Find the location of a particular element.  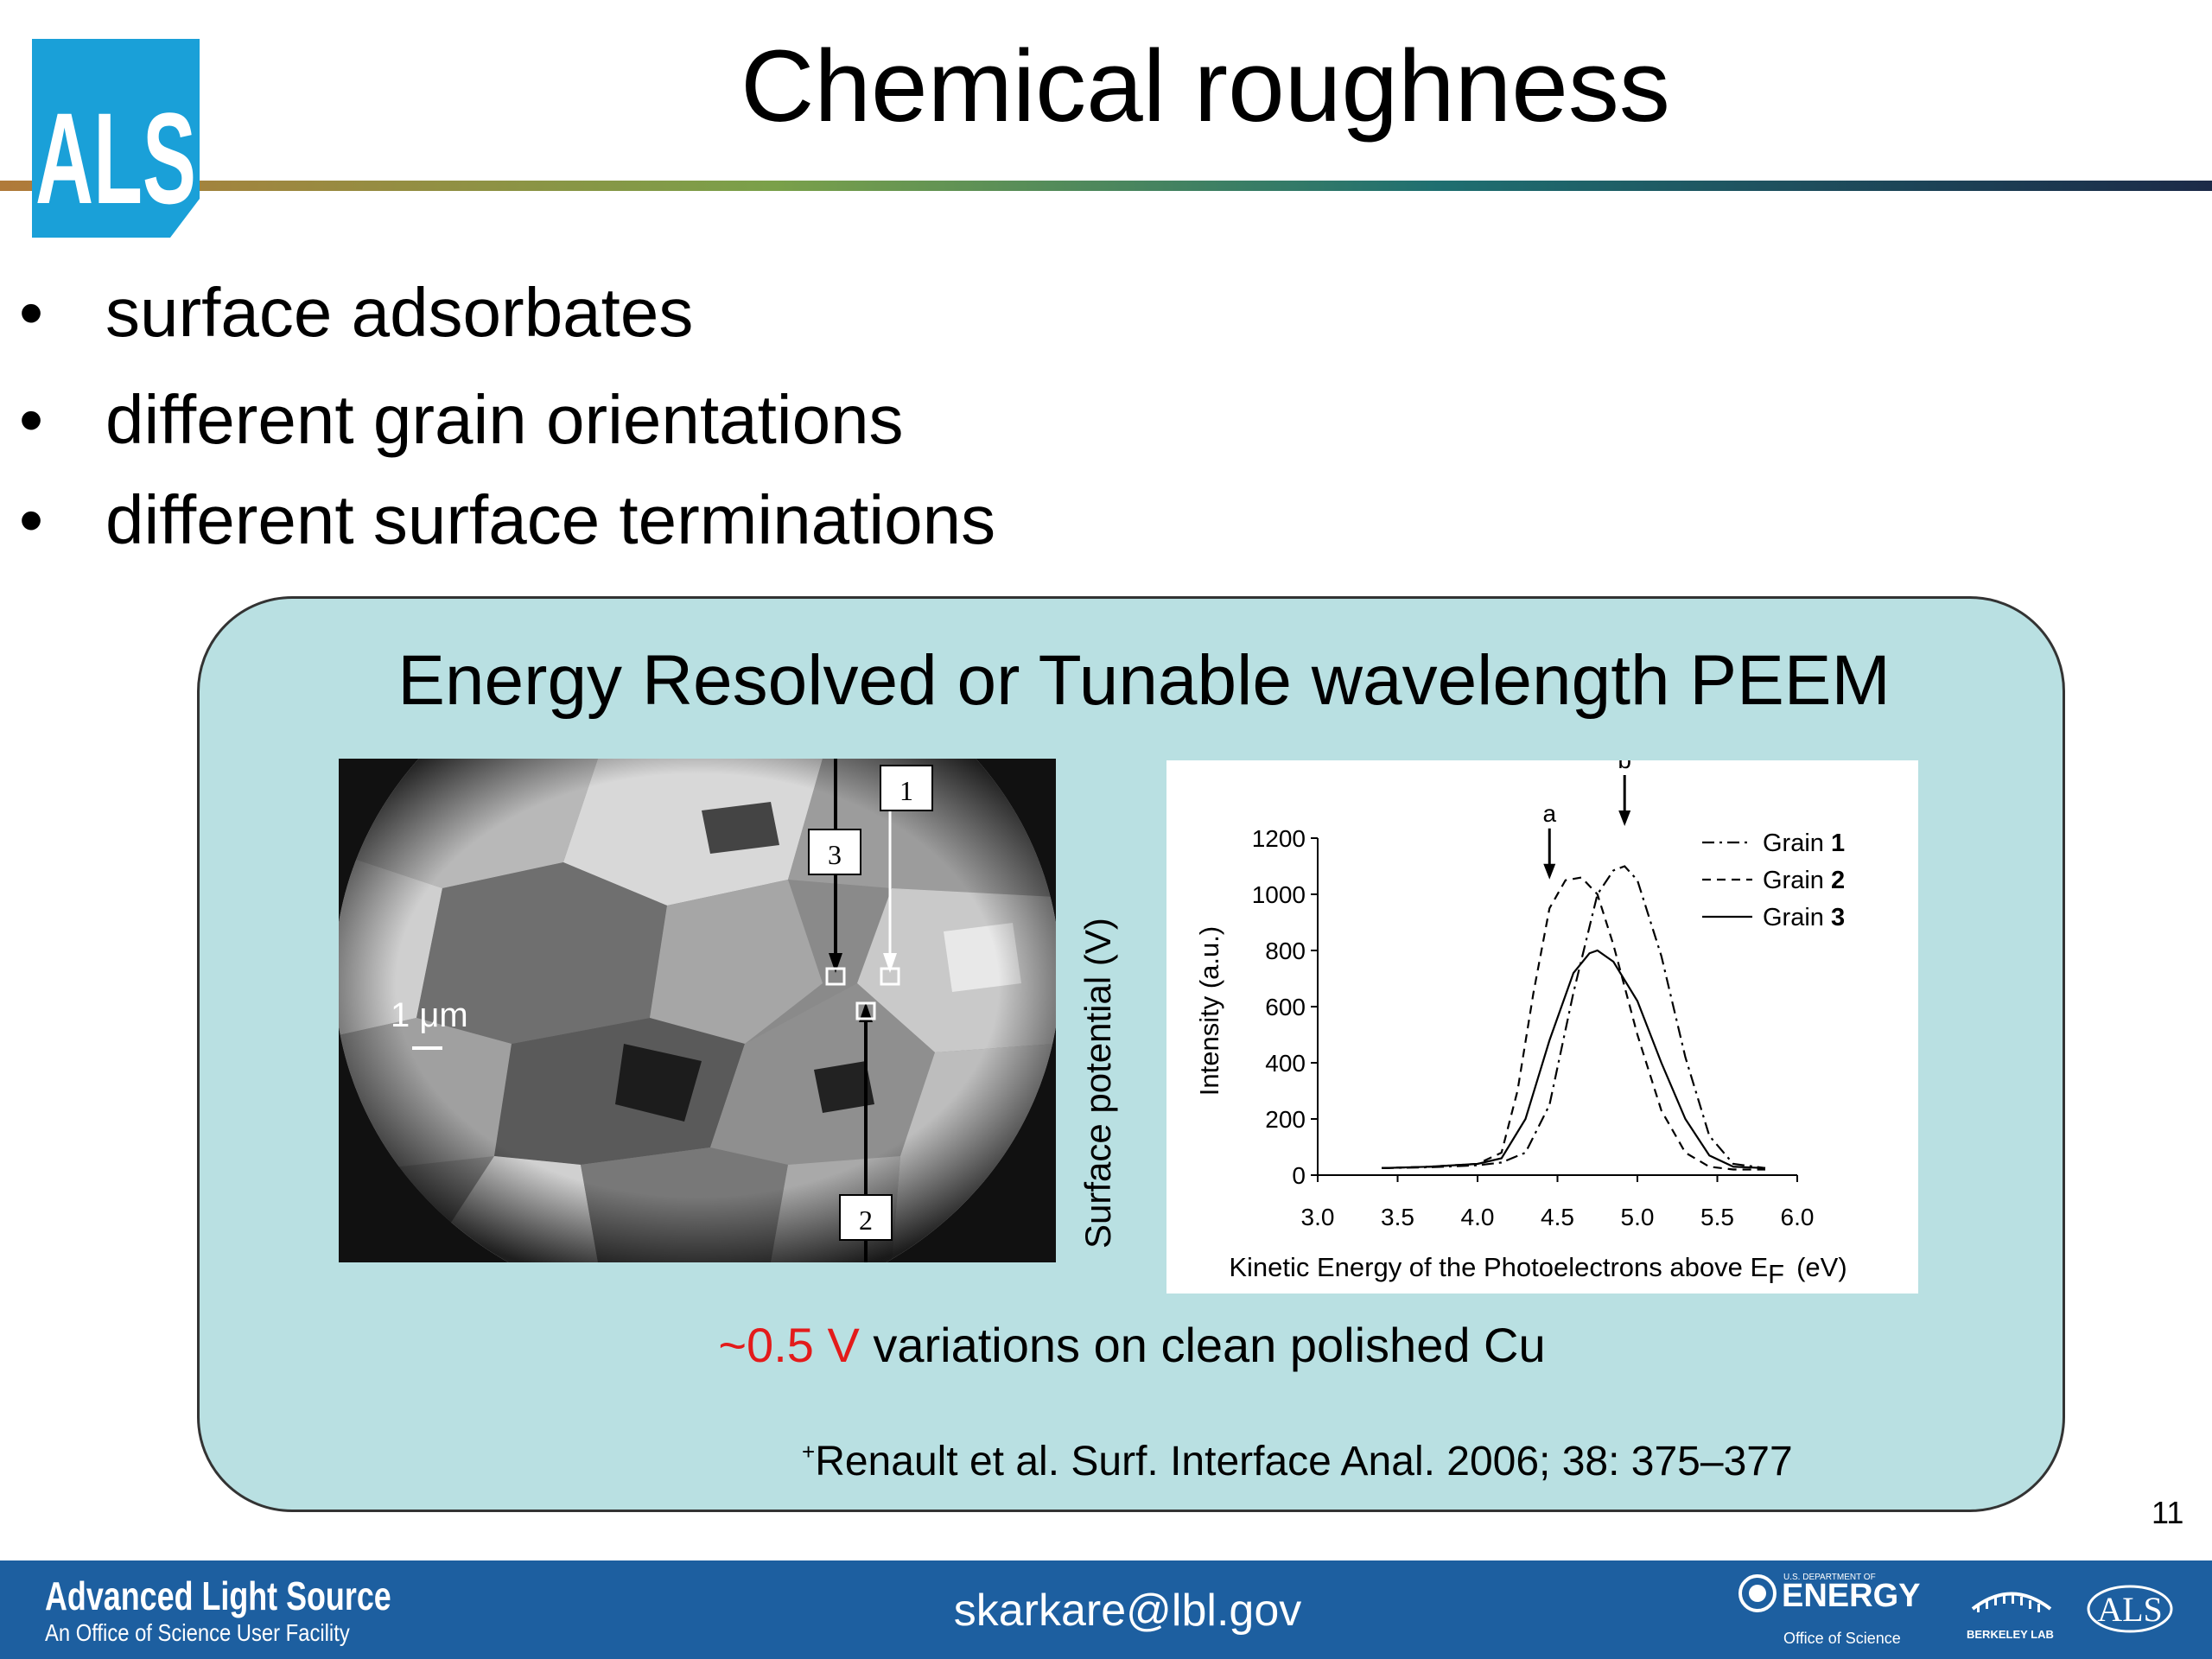

bullet-item: • surface adsorbates is located at coordinates (356, 313).